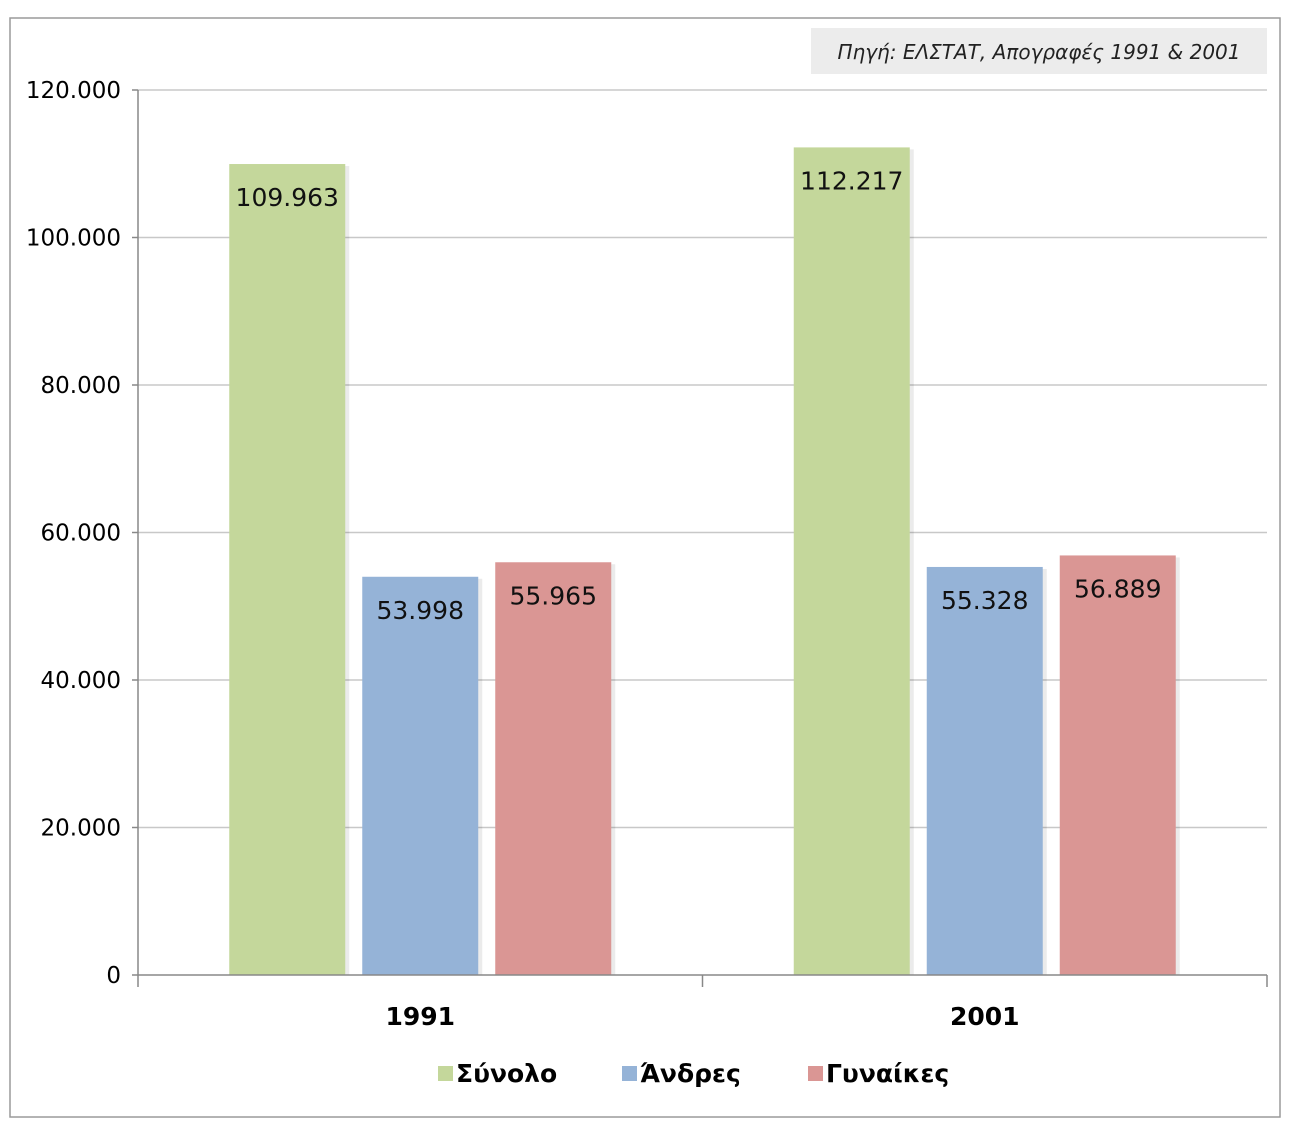  What do you see at coordinates (851, 561) in the screenshot?
I see `bar-2001-Σύνολο` at bounding box center [851, 561].